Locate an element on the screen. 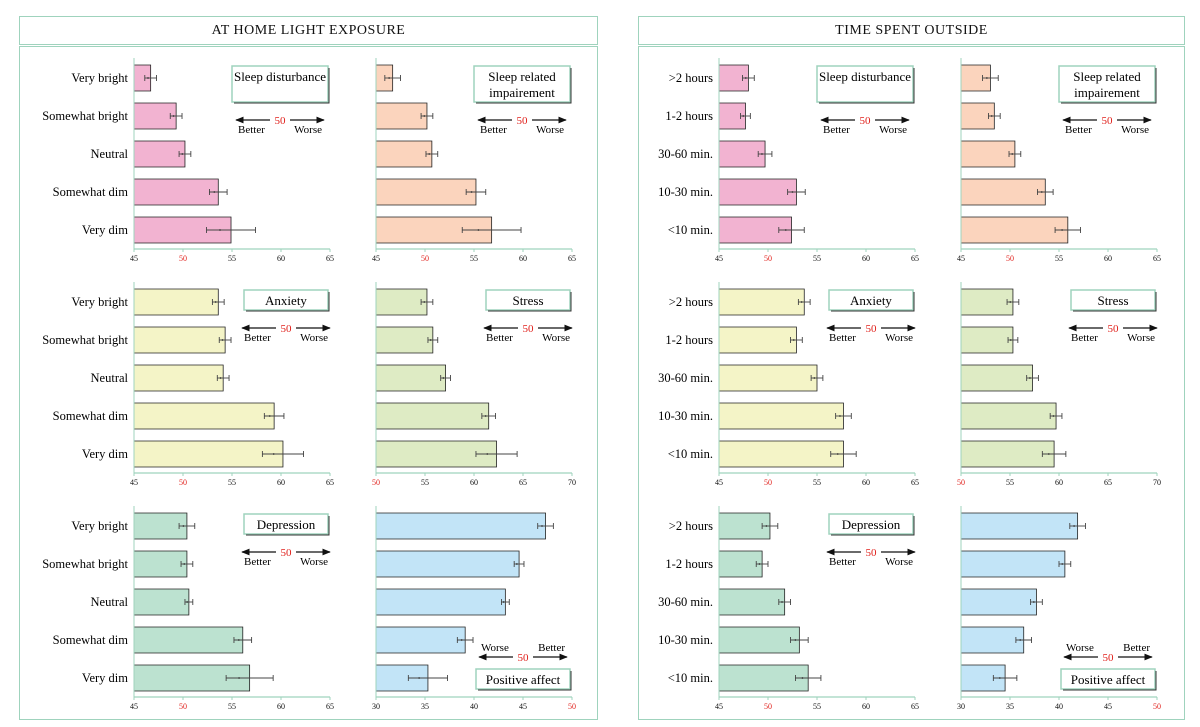  category-label-home-anxiety-4: Very dim is located at coordinates (105, 454).